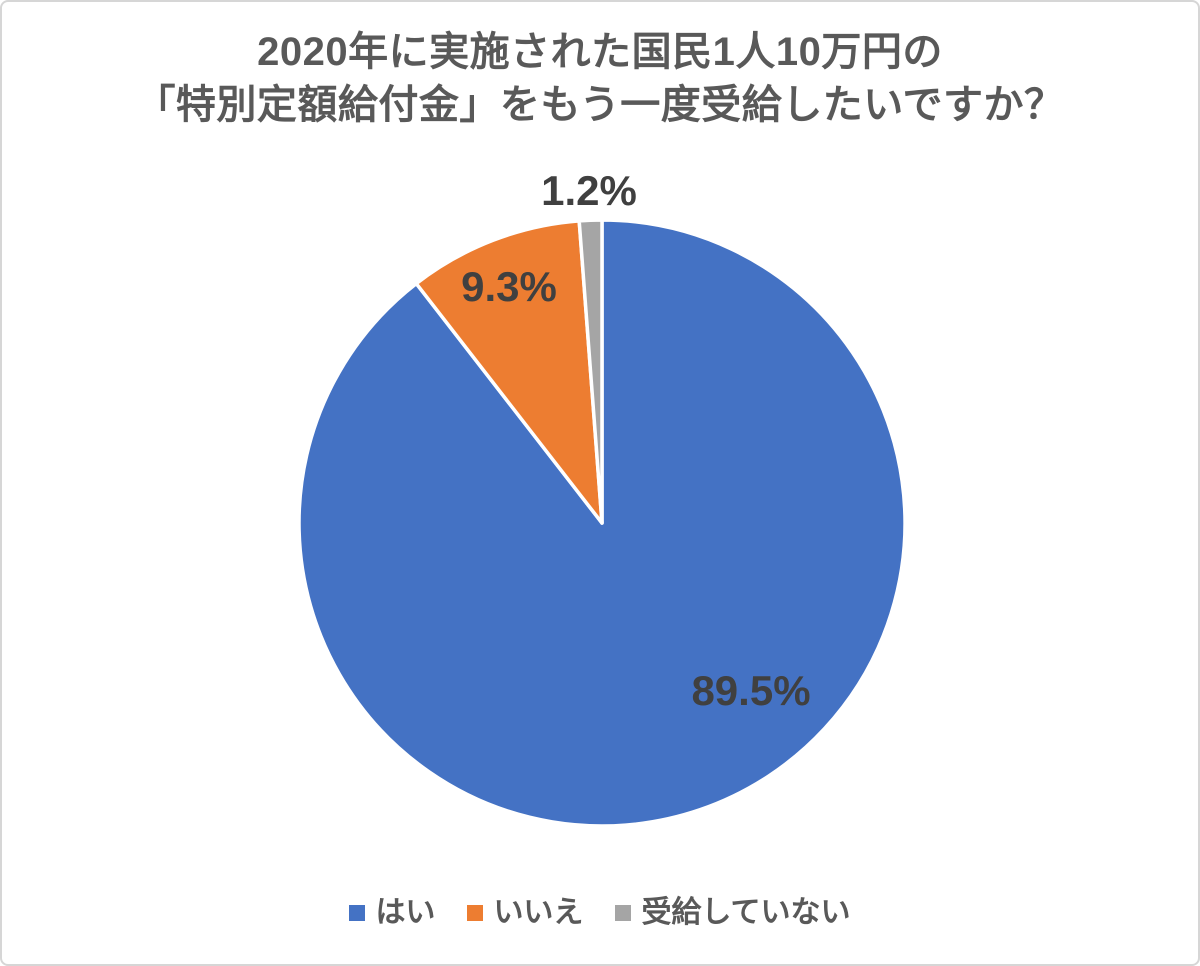 This screenshot has width=1200, height=966. What do you see at coordinates (590, 371) in the screenshot?
I see `pie-slice-not-received` at bounding box center [590, 371].